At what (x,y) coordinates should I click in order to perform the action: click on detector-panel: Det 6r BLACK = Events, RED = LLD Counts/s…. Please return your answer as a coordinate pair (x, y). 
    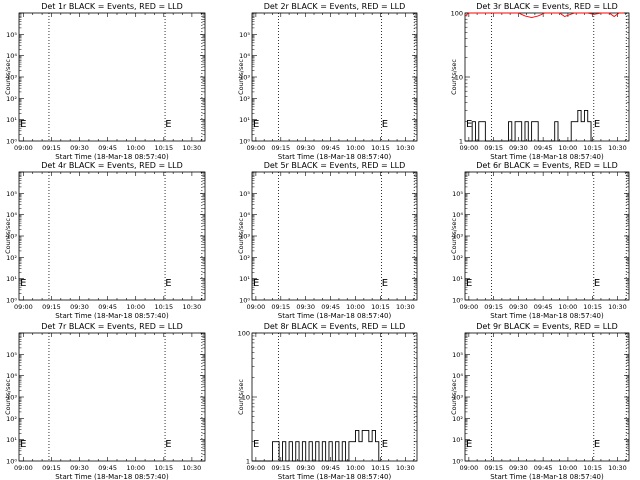
    Looking at the image, I should click on (540, 240).